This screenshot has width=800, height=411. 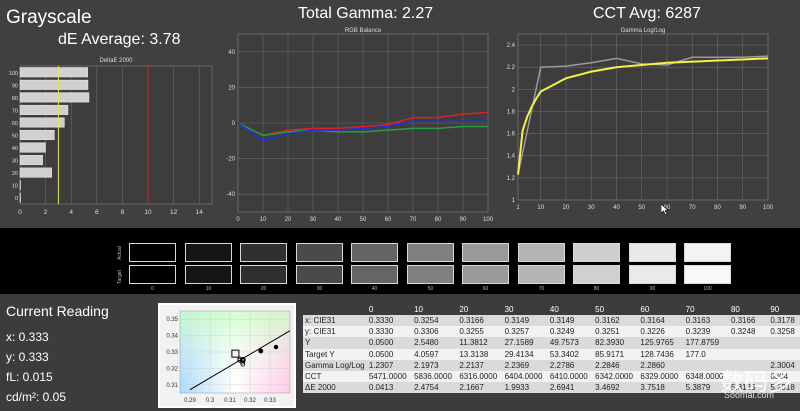 What do you see at coordinates (616, 343) in the screenshot?
I see `table-cell: 82.3930` at bounding box center [616, 343].